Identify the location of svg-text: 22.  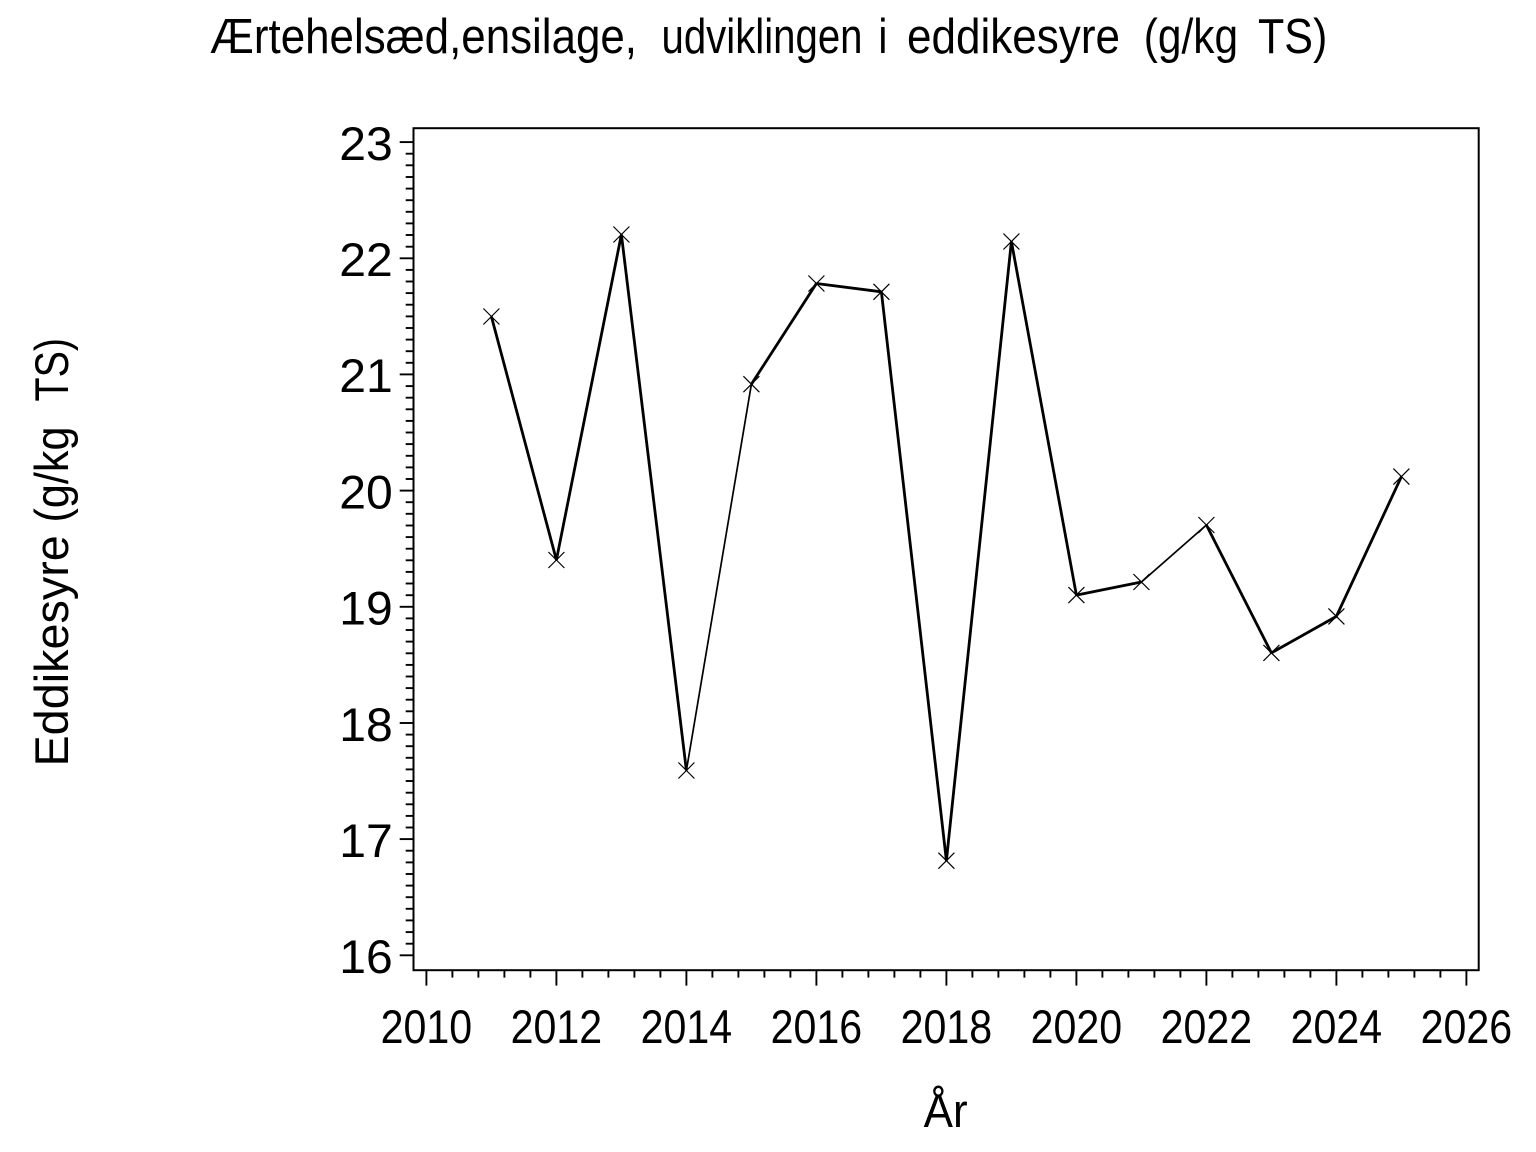
(366, 260).